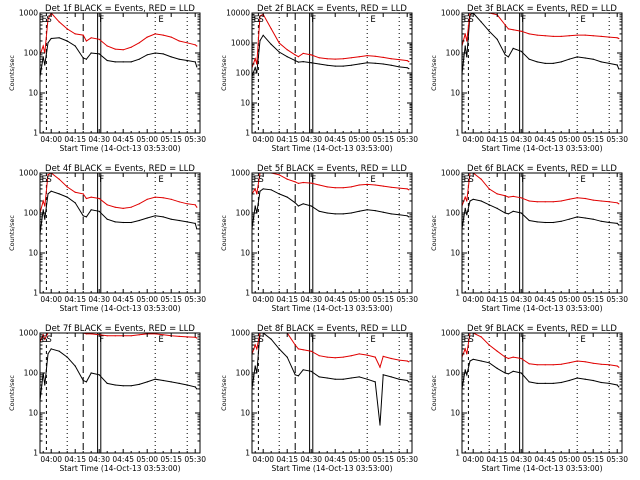 The width and height of the screenshot is (640, 480). Describe the element at coordinates (28, 13) in the screenshot. I see `y-tick-label: 1000` at that location.